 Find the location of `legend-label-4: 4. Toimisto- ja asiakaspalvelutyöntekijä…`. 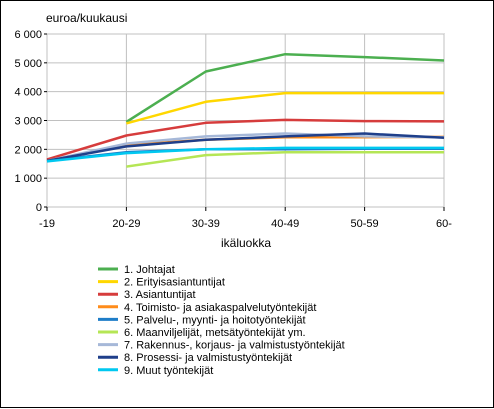

legend-label-4: 4. Toimisto- ja asiakaspalvelutyöntekijä… is located at coordinates (220, 308).